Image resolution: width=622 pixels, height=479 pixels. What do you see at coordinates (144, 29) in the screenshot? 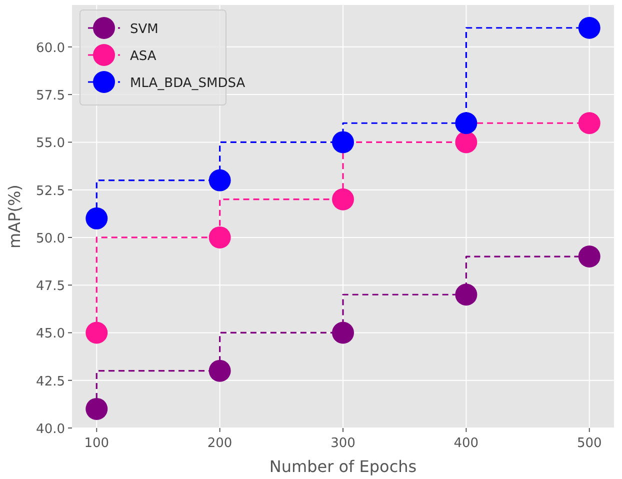
I see `legend-label: SVM` at bounding box center [144, 29].